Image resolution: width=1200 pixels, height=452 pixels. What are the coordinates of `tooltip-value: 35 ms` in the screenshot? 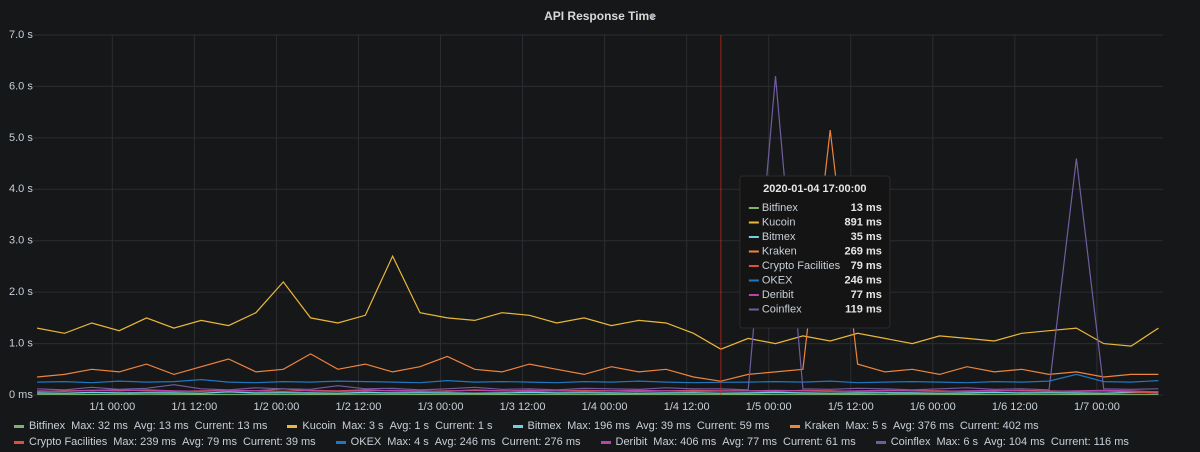 It's located at (866, 237).